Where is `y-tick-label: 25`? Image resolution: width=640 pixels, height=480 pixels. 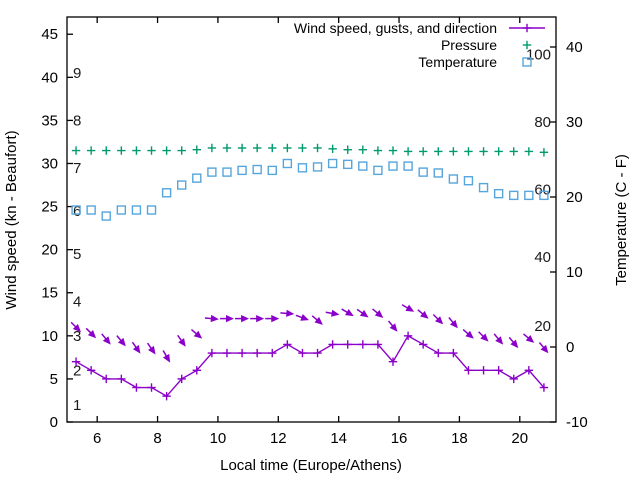 y-tick-label: 25 is located at coordinates (49, 207).